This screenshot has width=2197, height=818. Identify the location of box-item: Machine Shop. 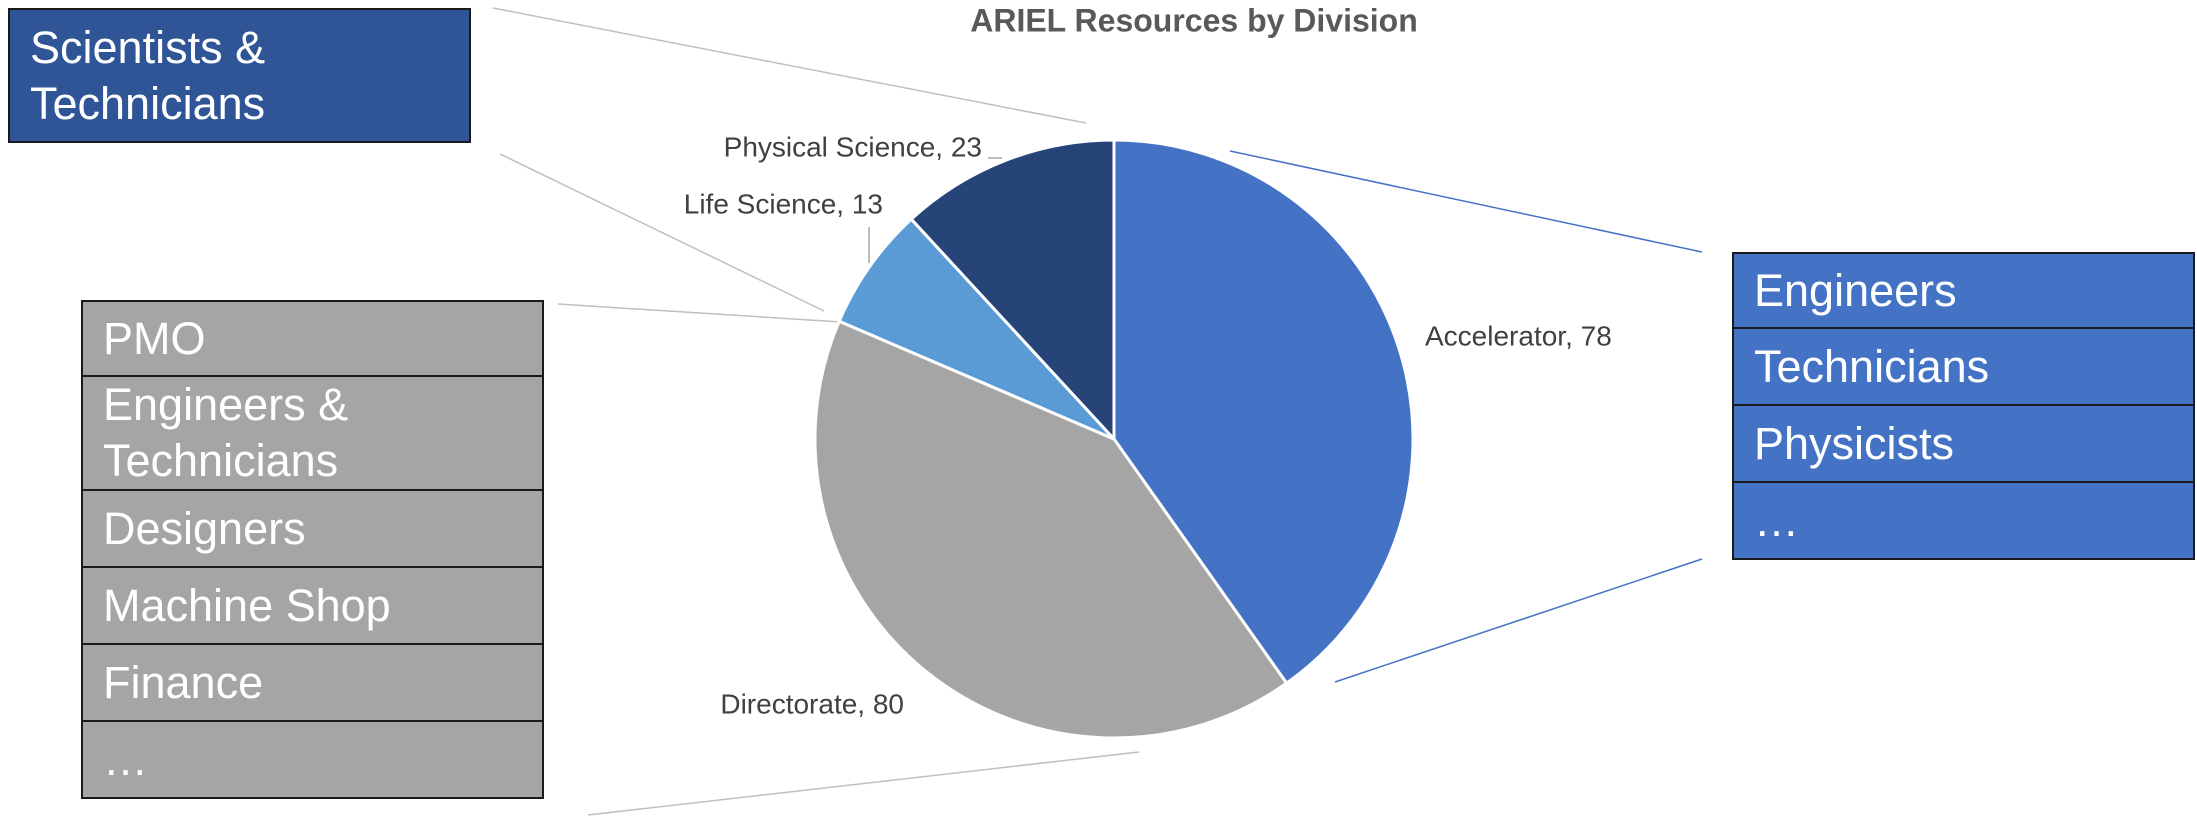
(312, 606).